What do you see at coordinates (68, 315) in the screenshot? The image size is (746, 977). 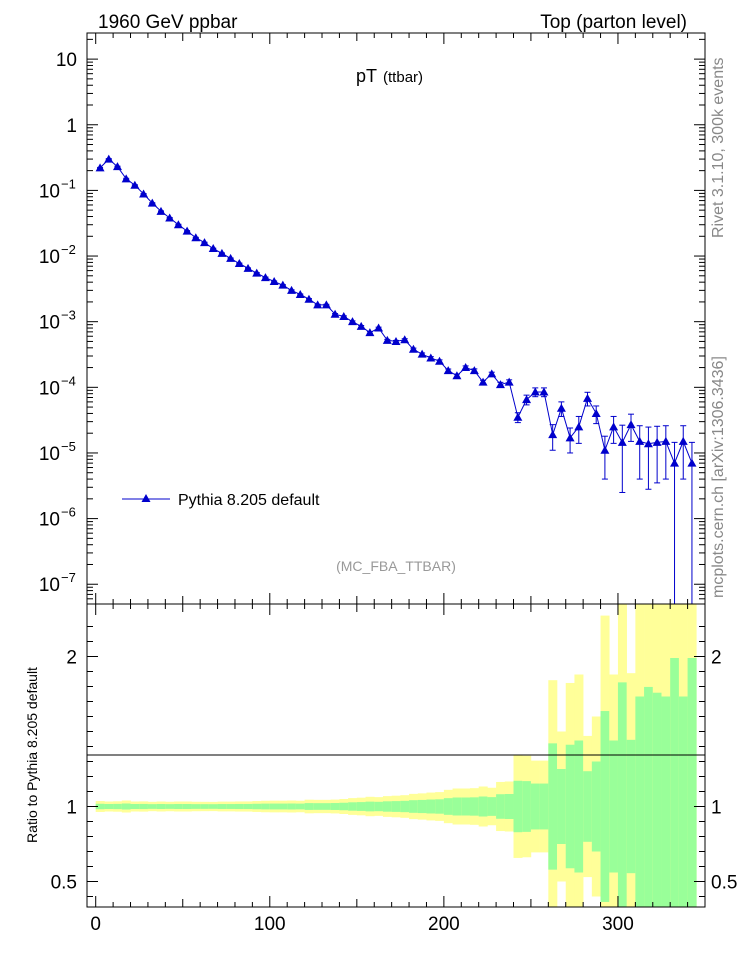 I see `y-tick-exponent: −3` at bounding box center [68, 315].